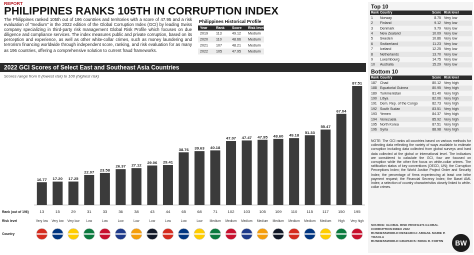 The image size is (474, 255). I want to click on value-label: 47.47, so click(247, 137).